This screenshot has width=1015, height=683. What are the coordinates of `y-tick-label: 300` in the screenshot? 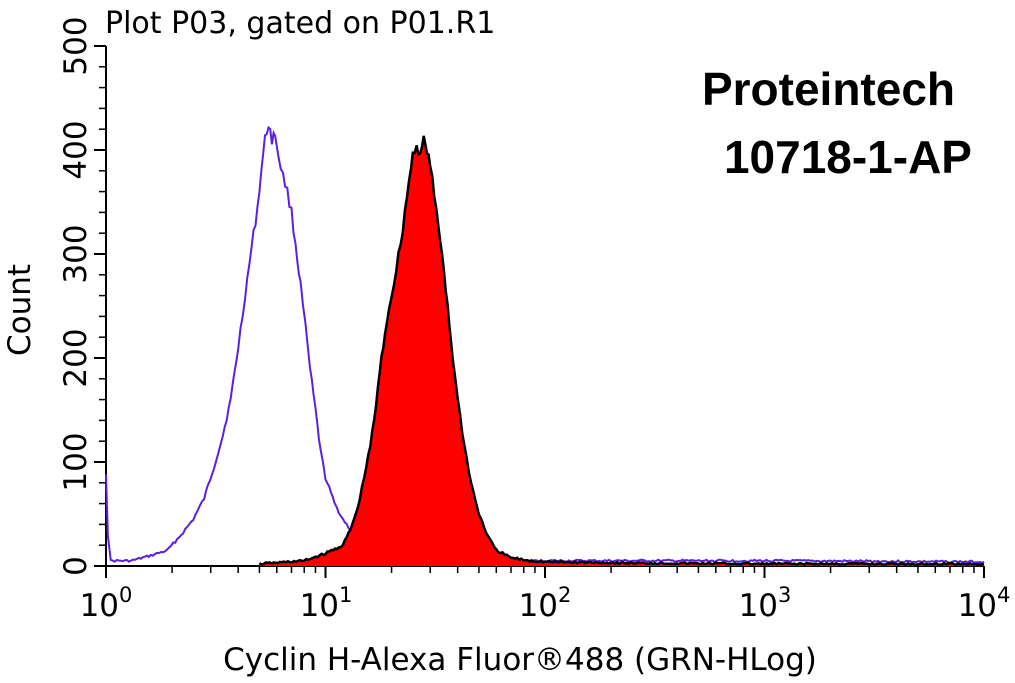 It's located at (76, 253).